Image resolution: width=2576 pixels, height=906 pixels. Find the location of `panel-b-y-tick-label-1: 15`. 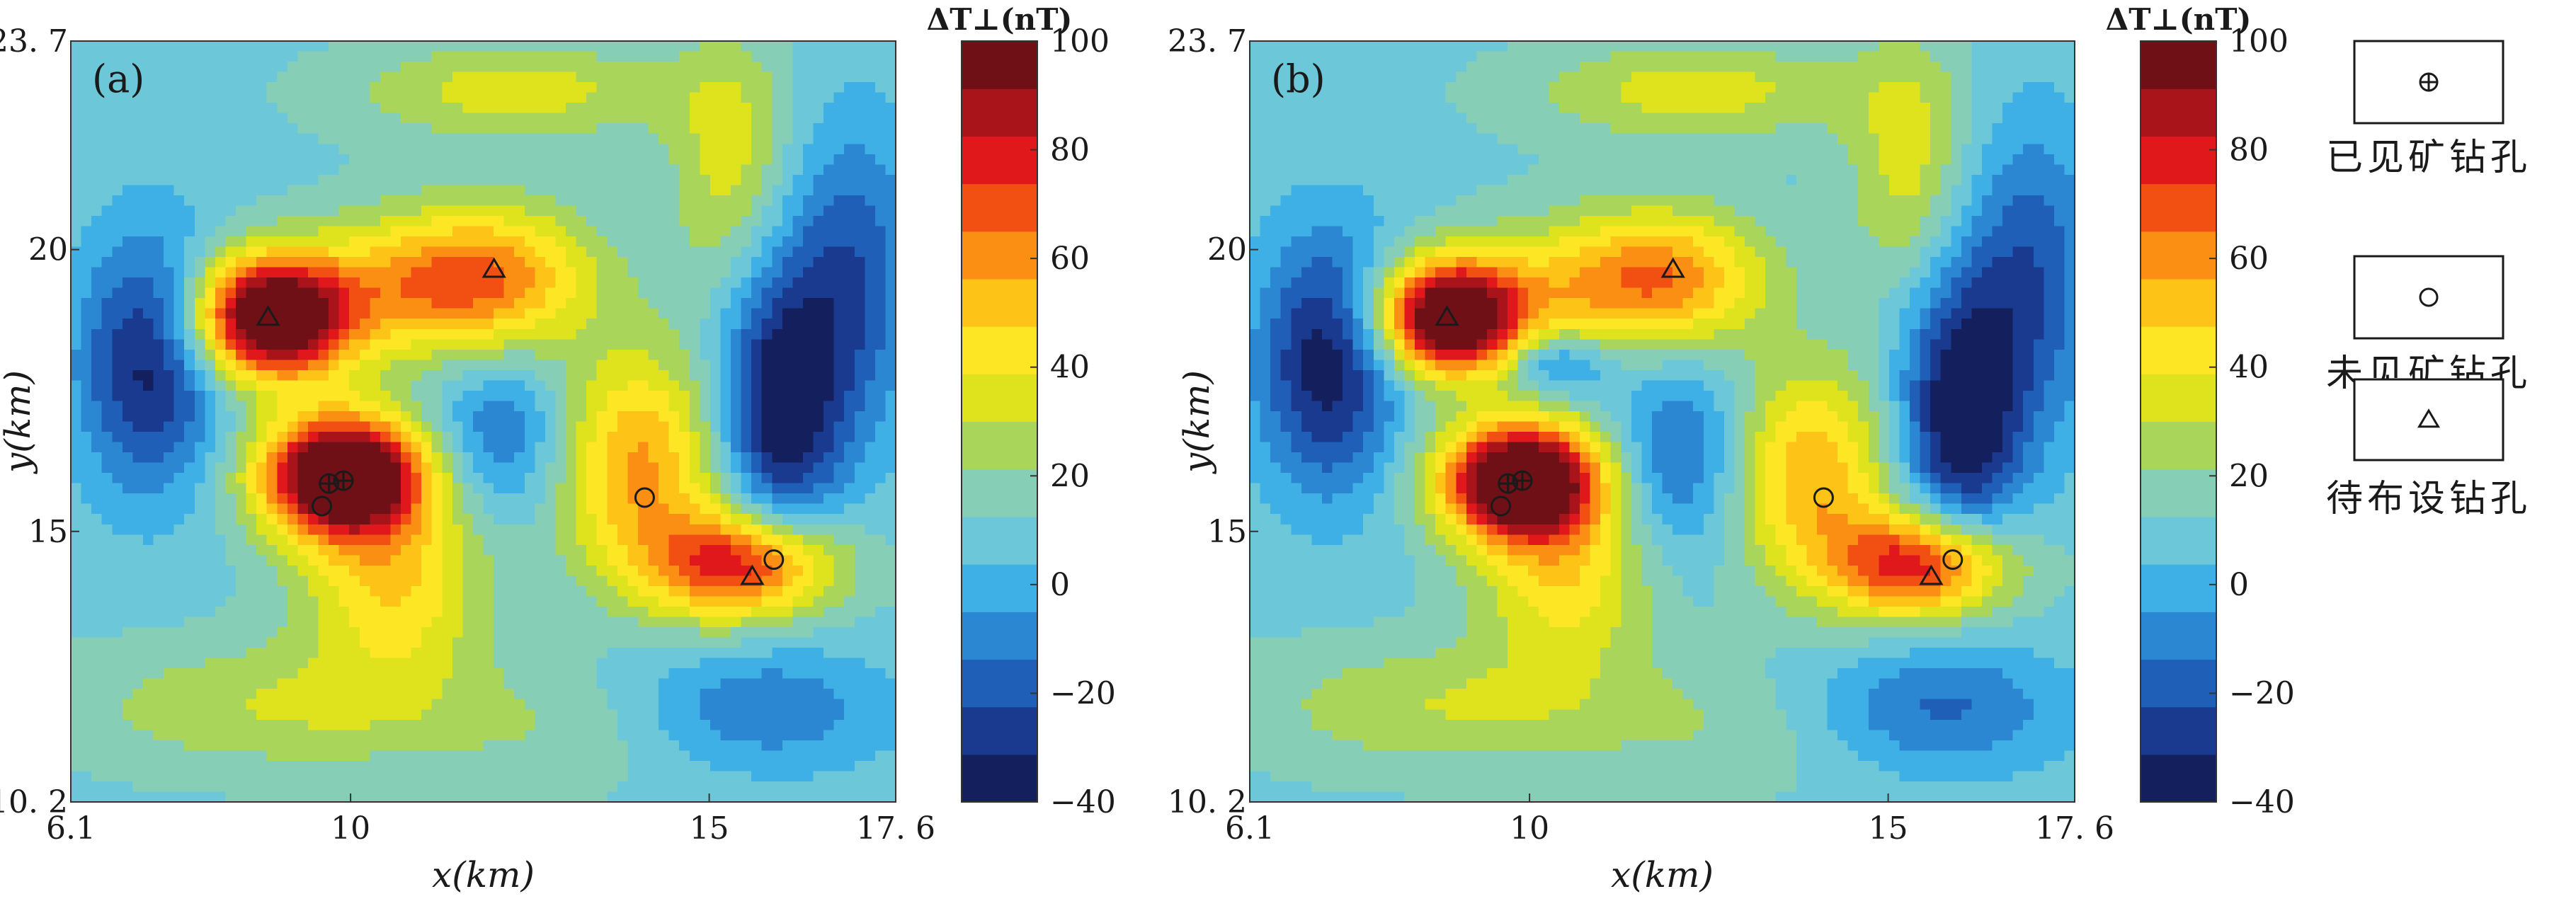

panel-b-y-tick-label-1: 15 is located at coordinates (1227, 532).